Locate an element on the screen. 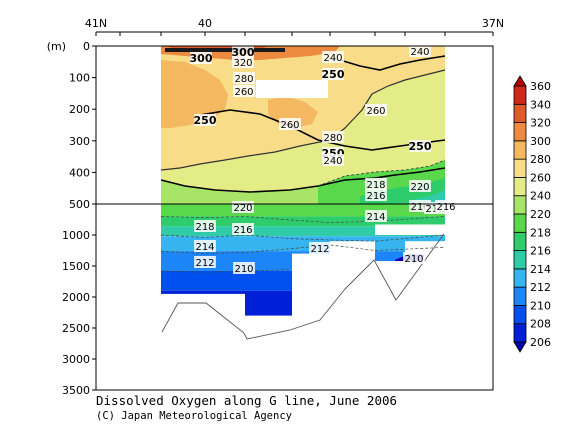 Image resolution: width=570 pixels, height=445 pixels. contour-label: 260 is located at coordinates (376, 110).